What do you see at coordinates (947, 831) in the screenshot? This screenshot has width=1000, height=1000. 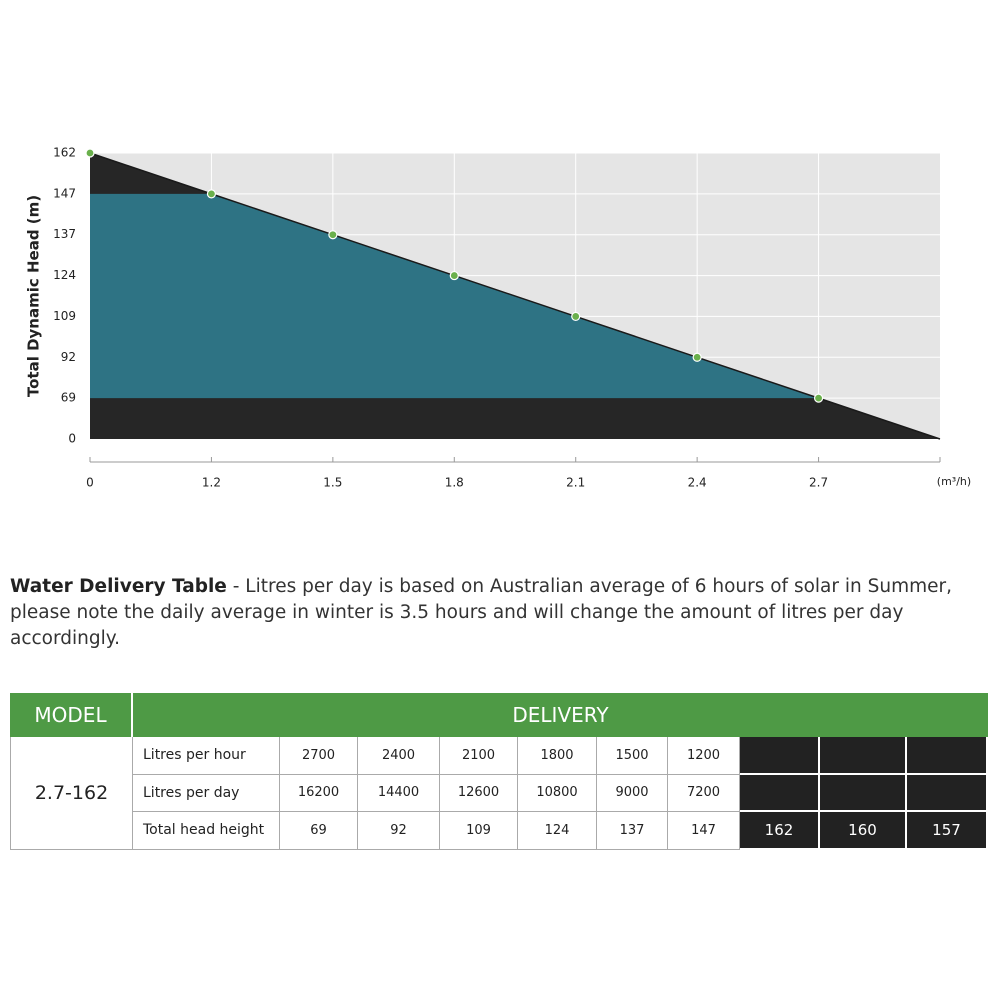 I see `extra-height-cell: 157` at bounding box center [947, 831].